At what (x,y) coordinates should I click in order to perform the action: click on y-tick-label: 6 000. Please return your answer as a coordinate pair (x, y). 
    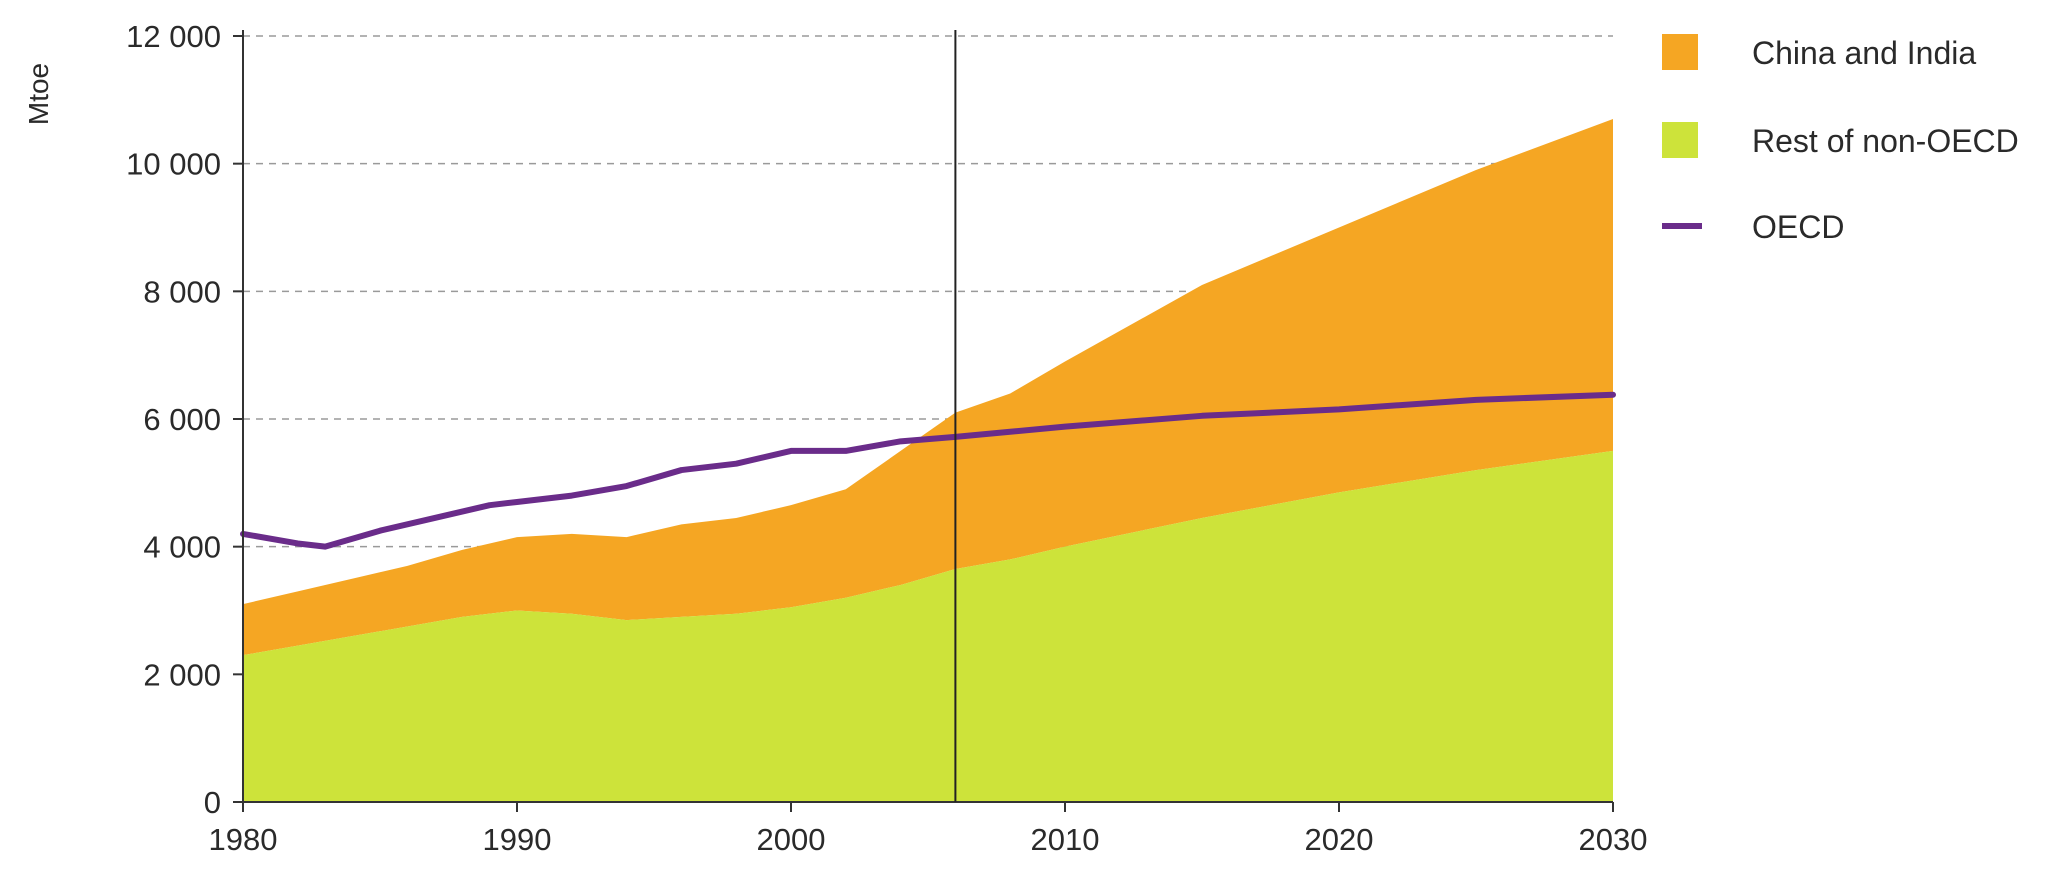
    Looking at the image, I should click on (182, 419).